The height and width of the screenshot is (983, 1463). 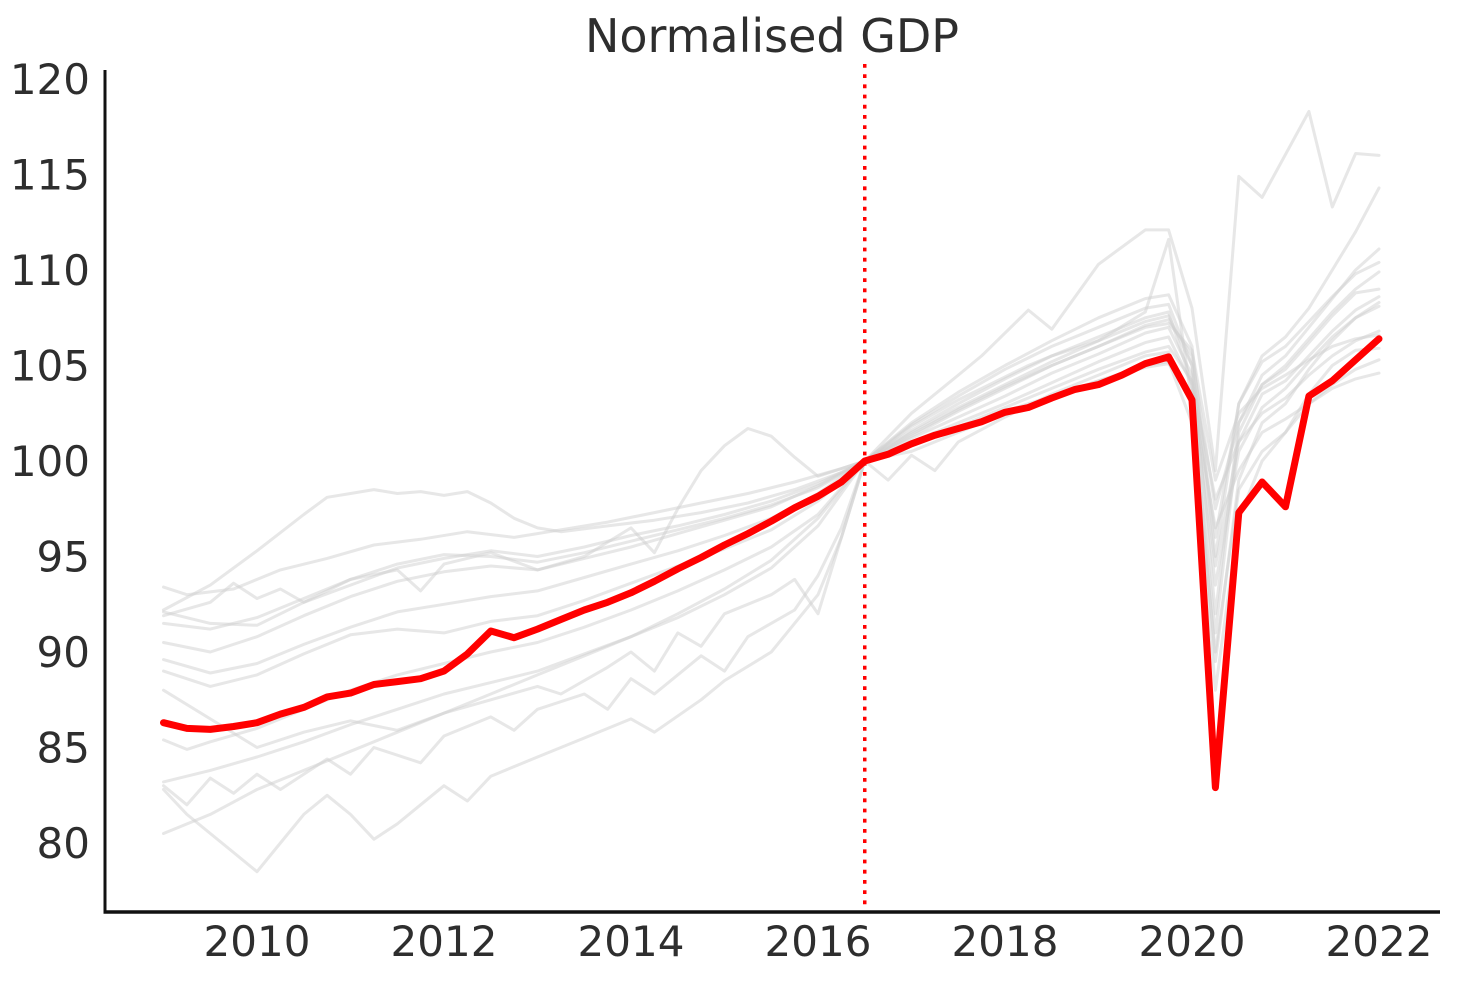 I want to click on y-tick-label-120: 120, so click(x=50, y=79).